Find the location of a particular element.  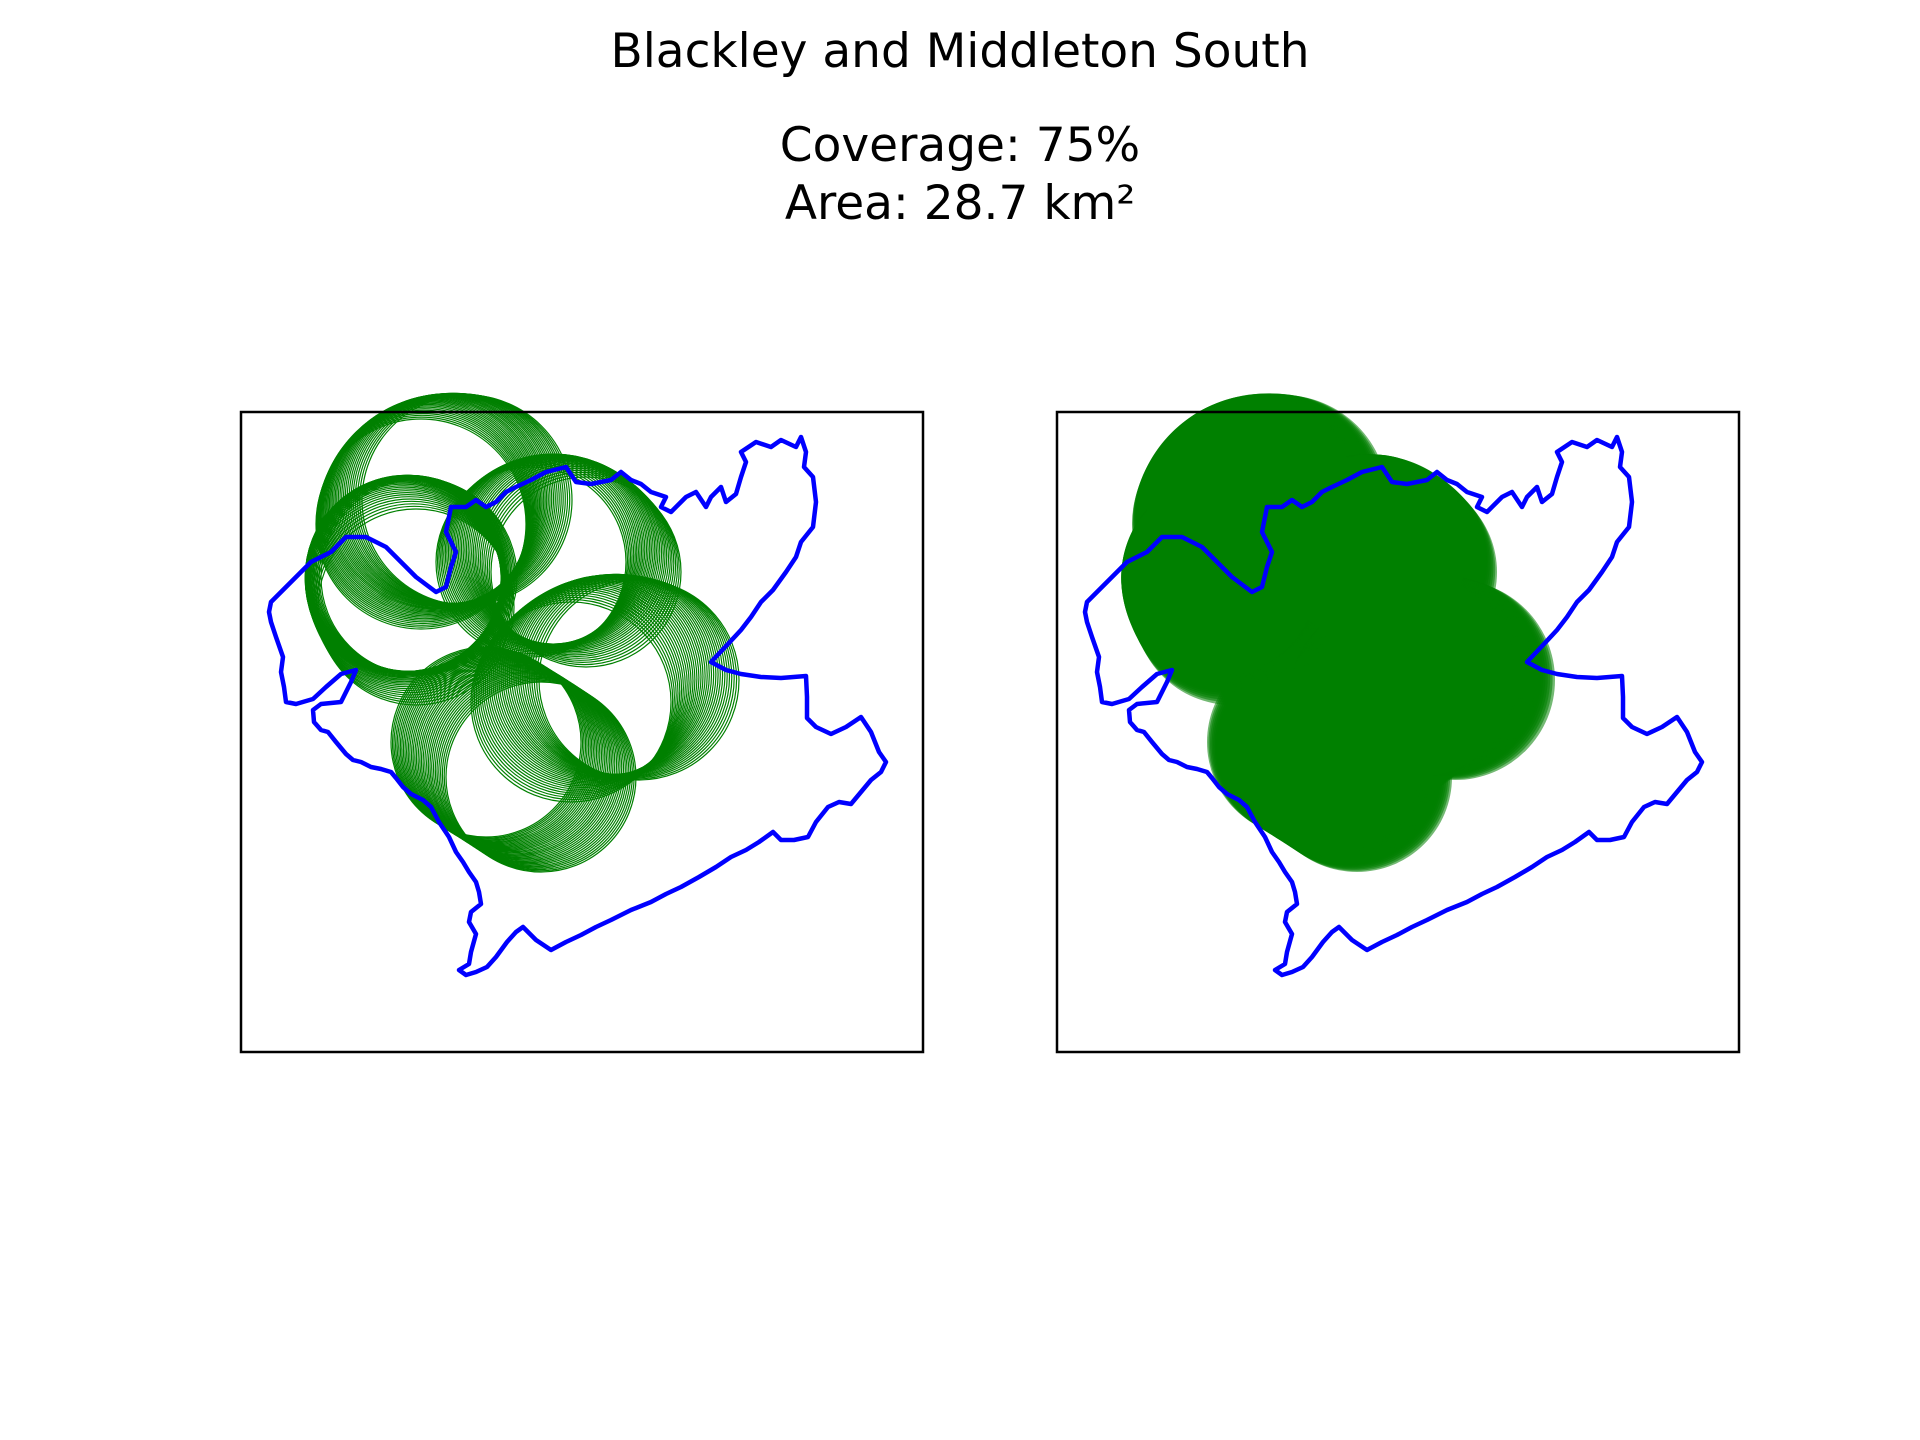

area-label: Area: 28.7 km² is located at coordinates (960, 203).